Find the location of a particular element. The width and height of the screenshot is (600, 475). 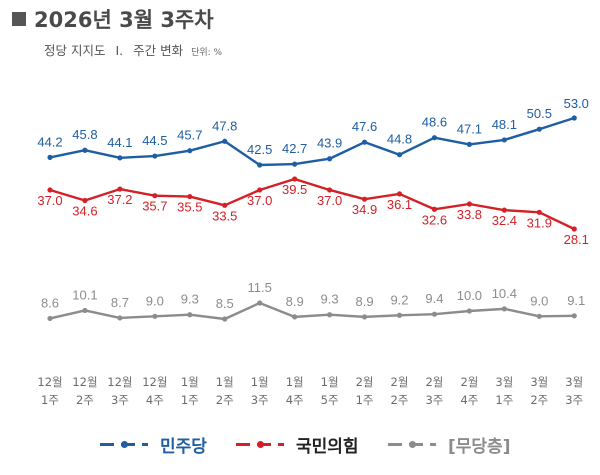

header: 2026년 3월 3주차 is located at coordinates (113, 19).